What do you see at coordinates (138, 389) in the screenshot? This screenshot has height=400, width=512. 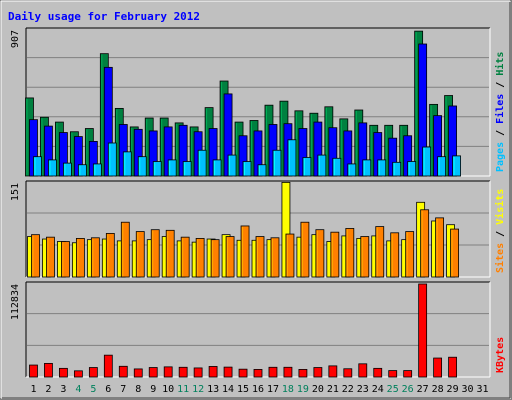 I see `x-tick-label: 8` at bounding box center [138, 389].